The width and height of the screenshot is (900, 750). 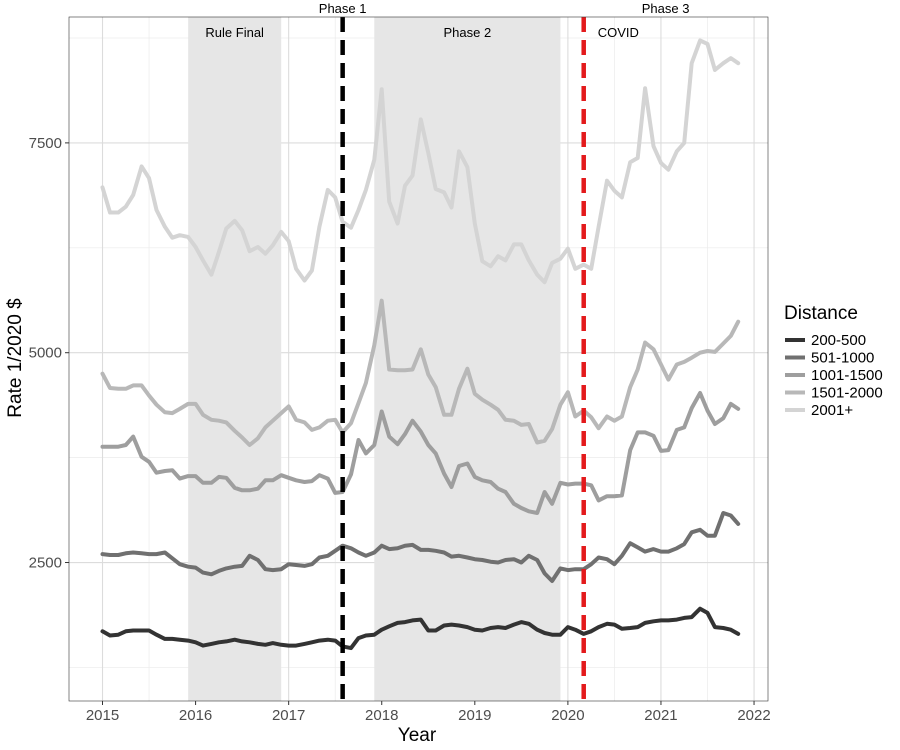 What do you see at coordinates (15, 358) in the screenshot?
I see `y-axis-title: Rate 1/2020 $` at bounding box center [15, 358].